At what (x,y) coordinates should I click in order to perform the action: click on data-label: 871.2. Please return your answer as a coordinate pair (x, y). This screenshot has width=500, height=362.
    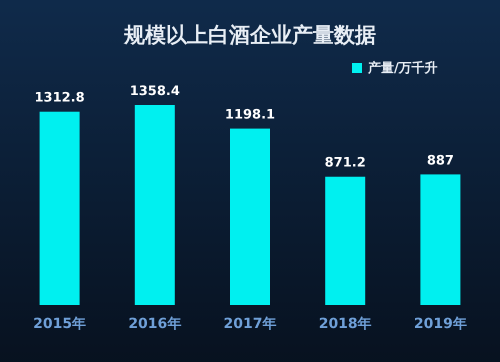
    Looking at the image, I should click on (345, 163).